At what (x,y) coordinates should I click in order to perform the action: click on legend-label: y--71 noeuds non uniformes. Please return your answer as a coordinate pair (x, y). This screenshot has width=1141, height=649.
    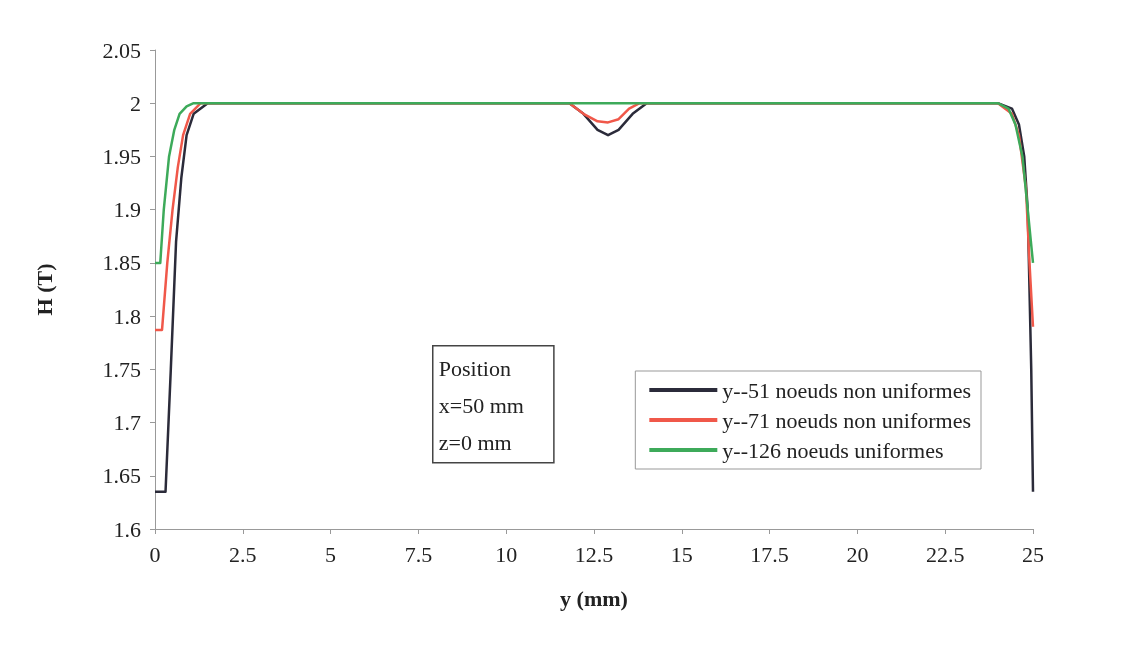
    Looking at the image, I should click on (847, 420).